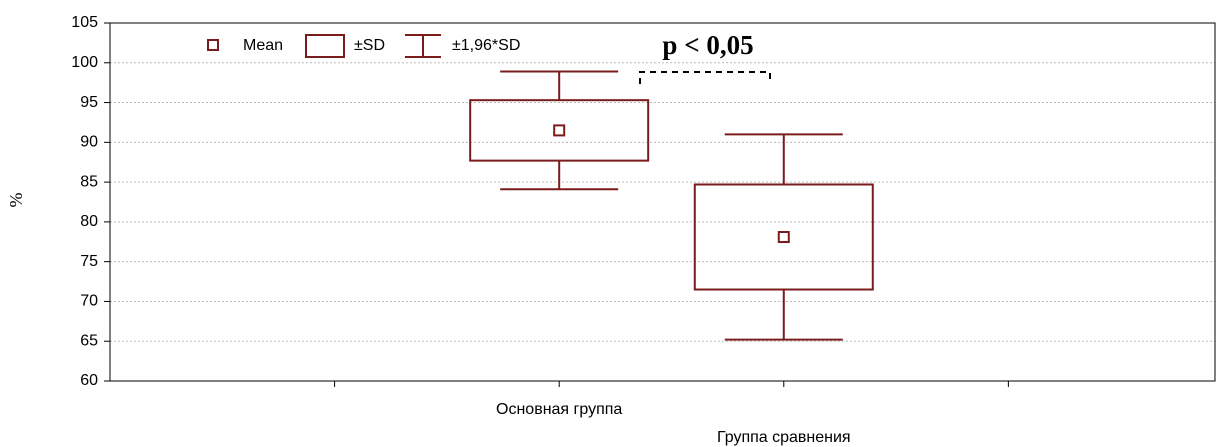 Image resolution: width=1221 pixels, height=447 pixels. What do you see at coordinates (369, 45) in the screenshot?
I see `legend-label: ±SD` at bounding box center [369, 45].